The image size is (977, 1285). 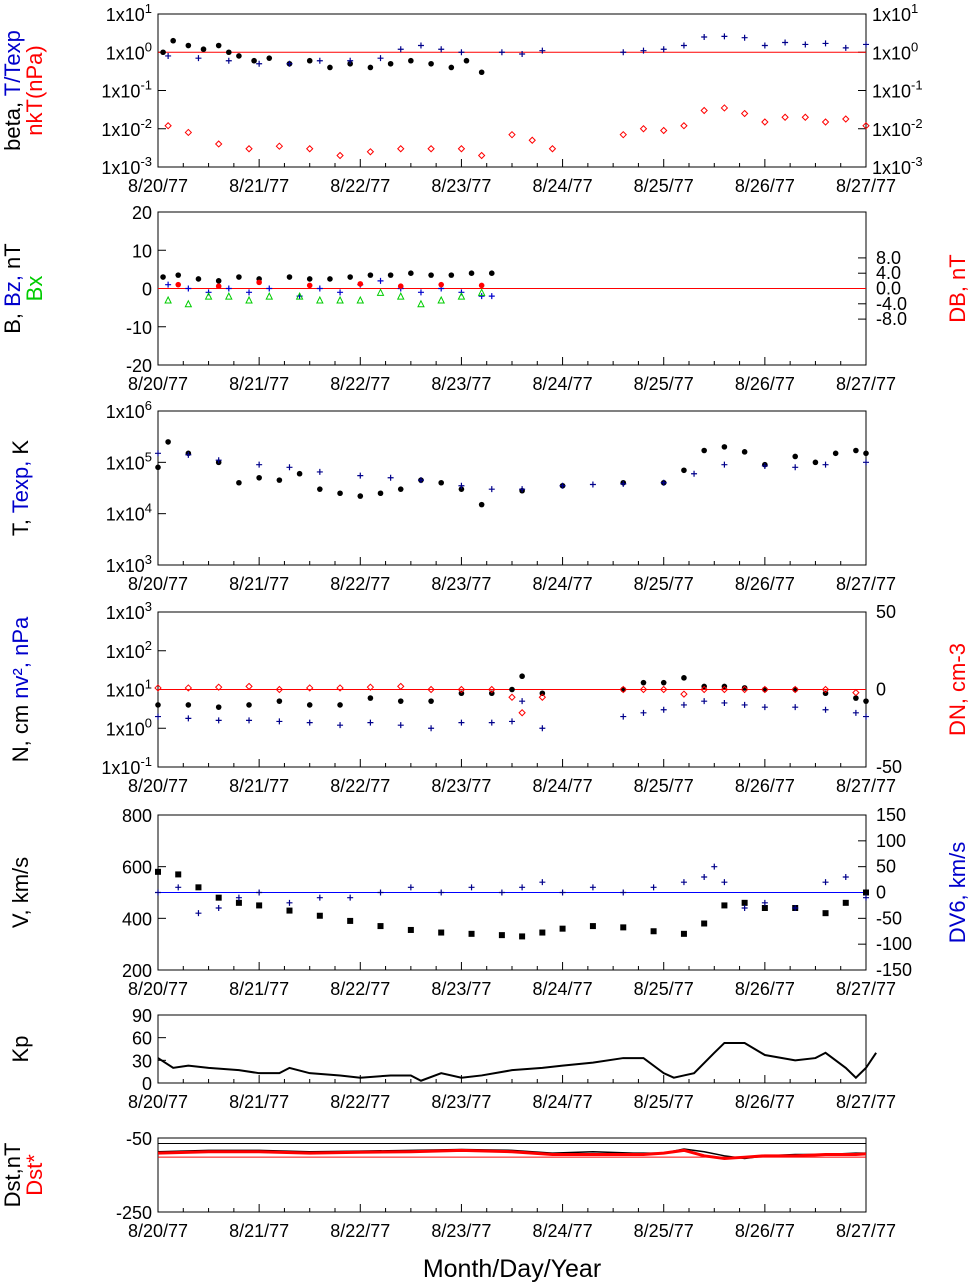 What do you see at coordinates (881, 893) in the screenshot?
I see `y2-tick-label: 0` at bounding box center [881, 893].